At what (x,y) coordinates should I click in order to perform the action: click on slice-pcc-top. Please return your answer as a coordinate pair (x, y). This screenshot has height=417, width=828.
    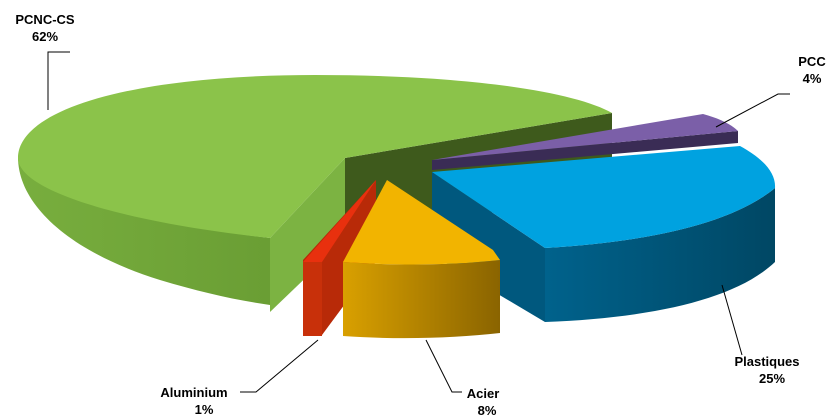
    Looking at the image, I should click on (585, 137).